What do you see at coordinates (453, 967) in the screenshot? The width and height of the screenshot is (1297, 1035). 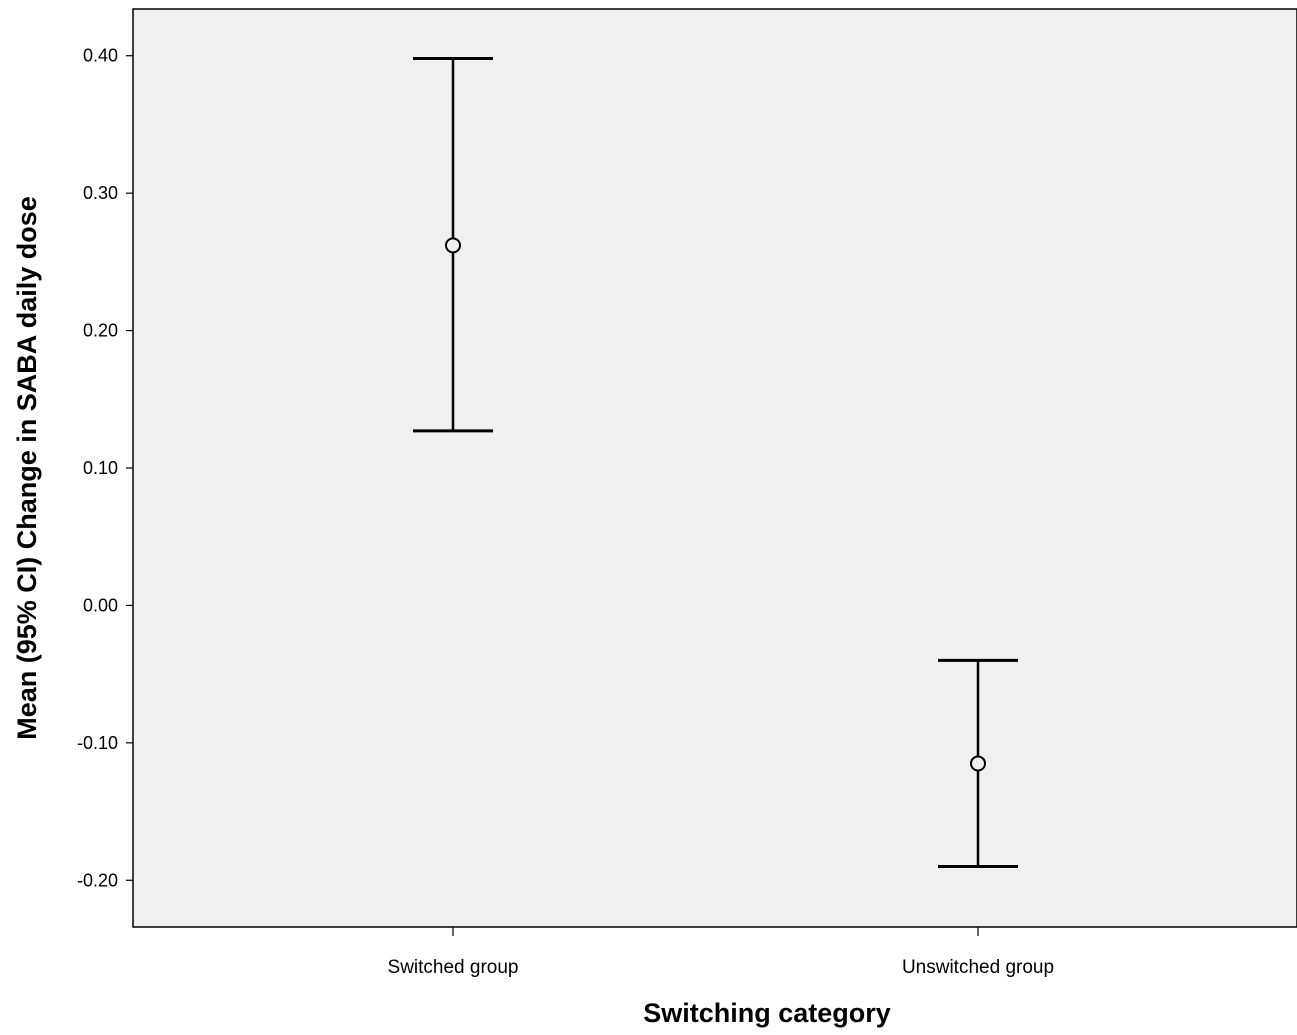 I see `x-tick-label: Switched group` at bounding box center [453, 967].